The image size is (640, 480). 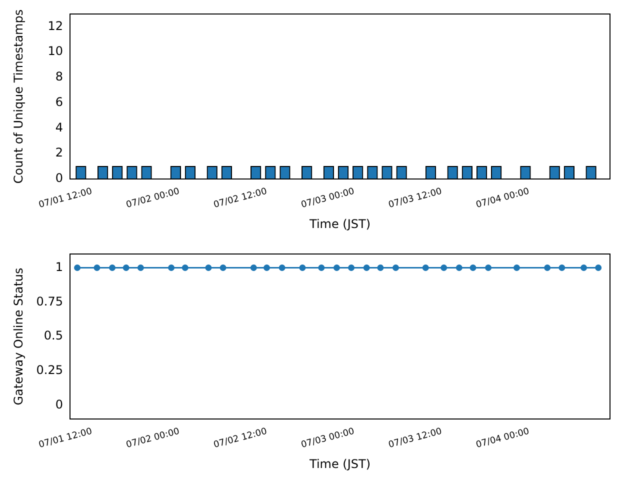 I want to click on y-axis-title: Gateway Online Status, so click(x=18, y=337).